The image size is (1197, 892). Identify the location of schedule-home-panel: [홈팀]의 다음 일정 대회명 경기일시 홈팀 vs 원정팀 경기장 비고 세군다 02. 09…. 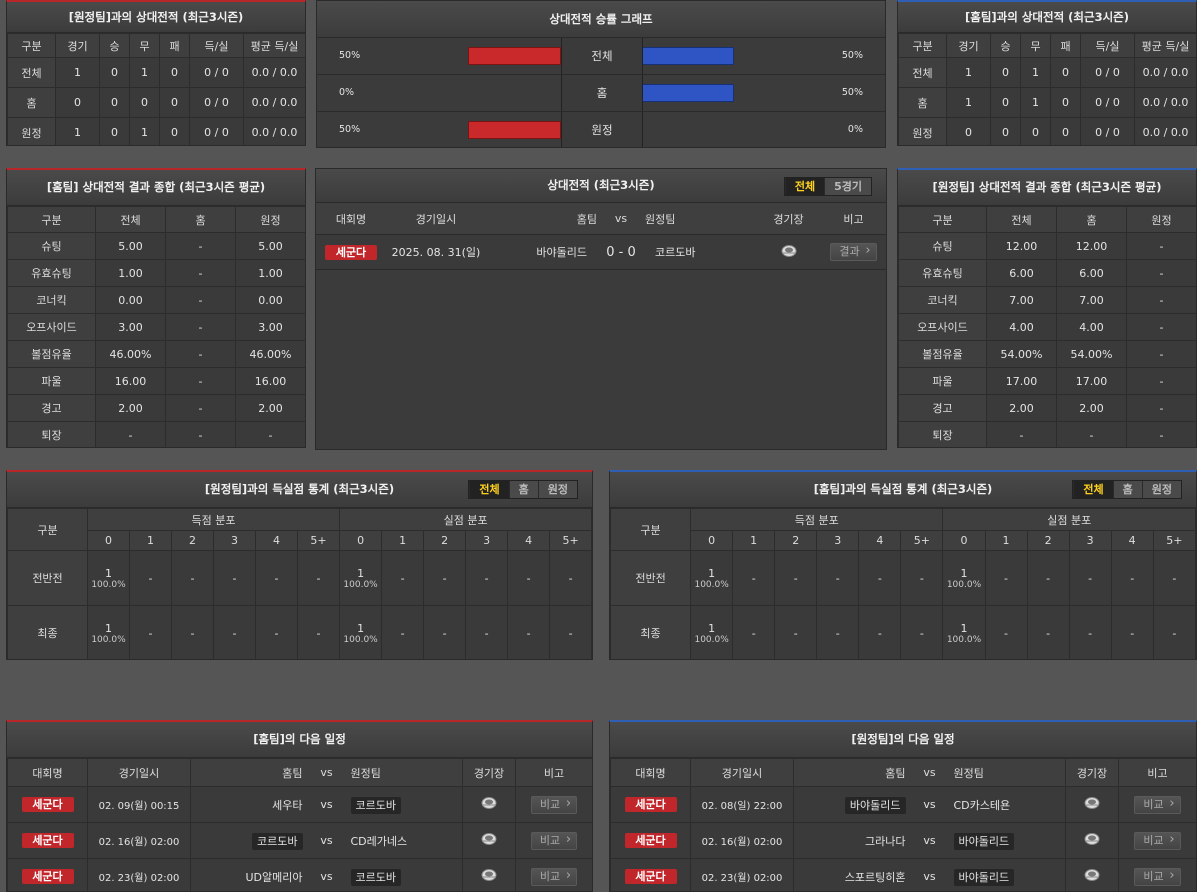
(299, 806).